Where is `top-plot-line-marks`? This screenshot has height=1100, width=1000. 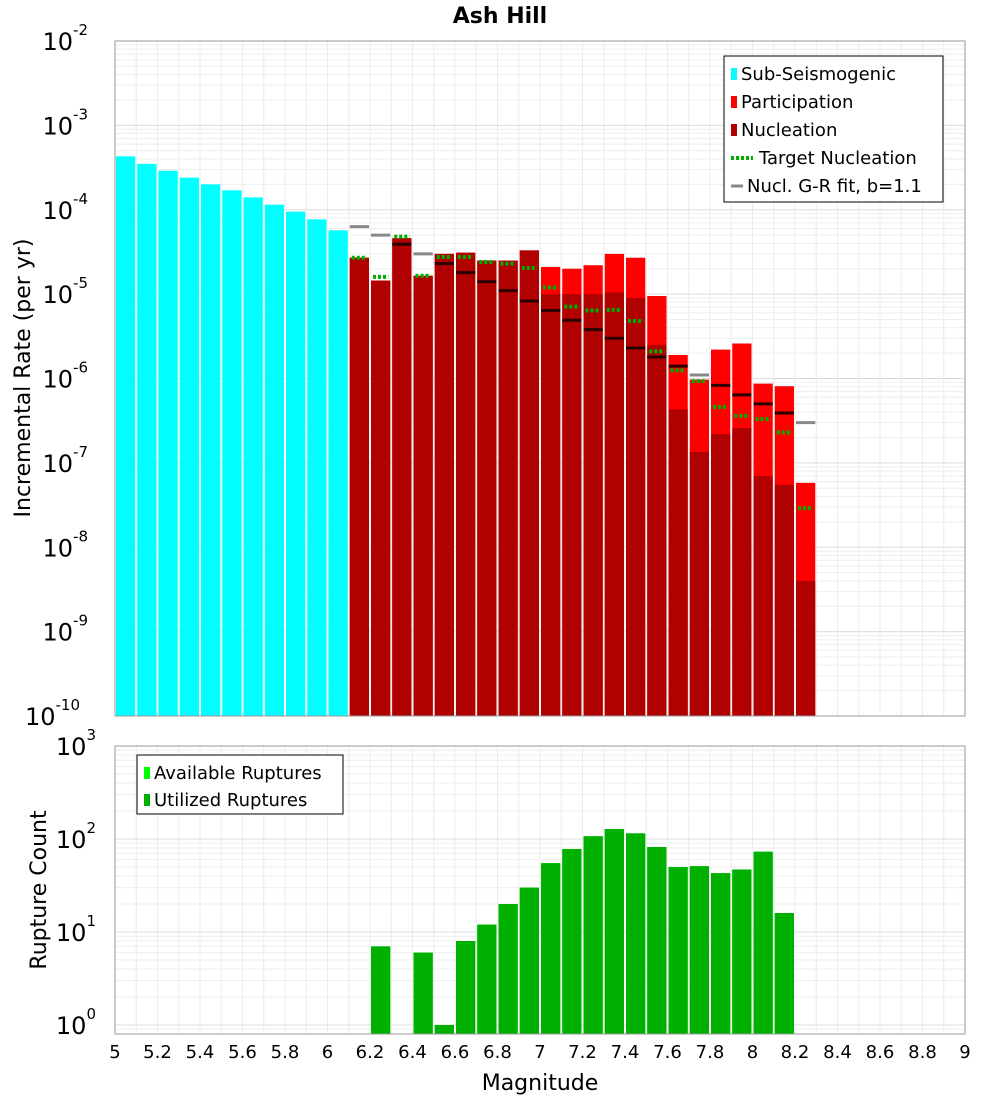 top-plot-line-marks is located at coordinates (582, 368).